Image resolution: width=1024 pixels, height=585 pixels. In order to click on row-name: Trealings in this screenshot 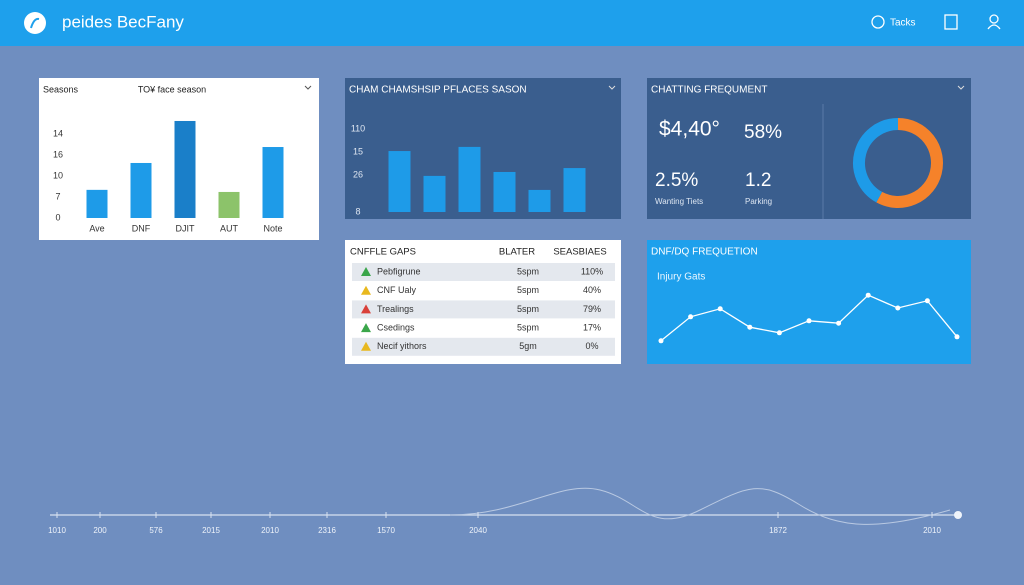, I will do `click(395, 309)`.